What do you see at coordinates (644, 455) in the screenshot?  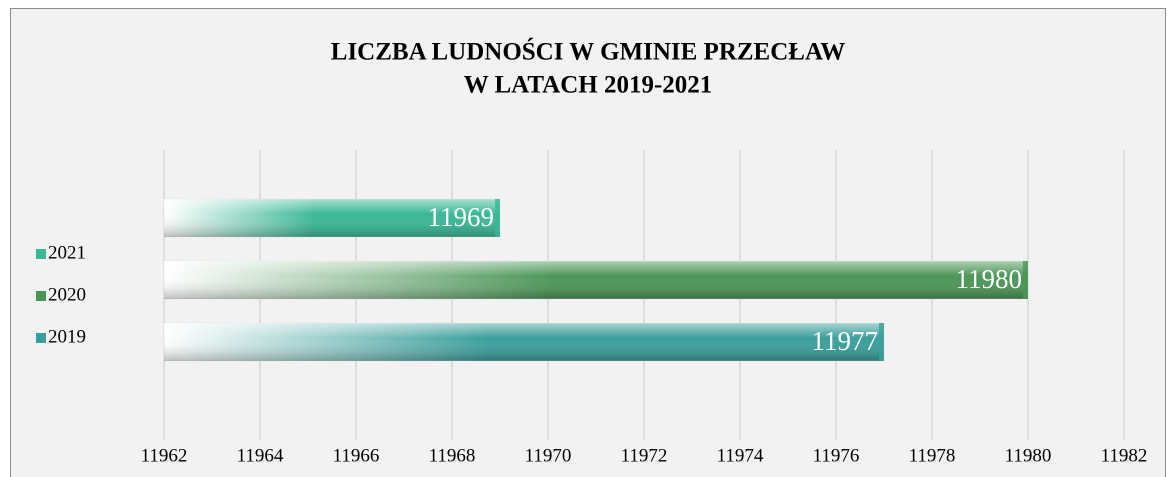 I see `x-tick-label: 11972` at bounding box center [644, 455].